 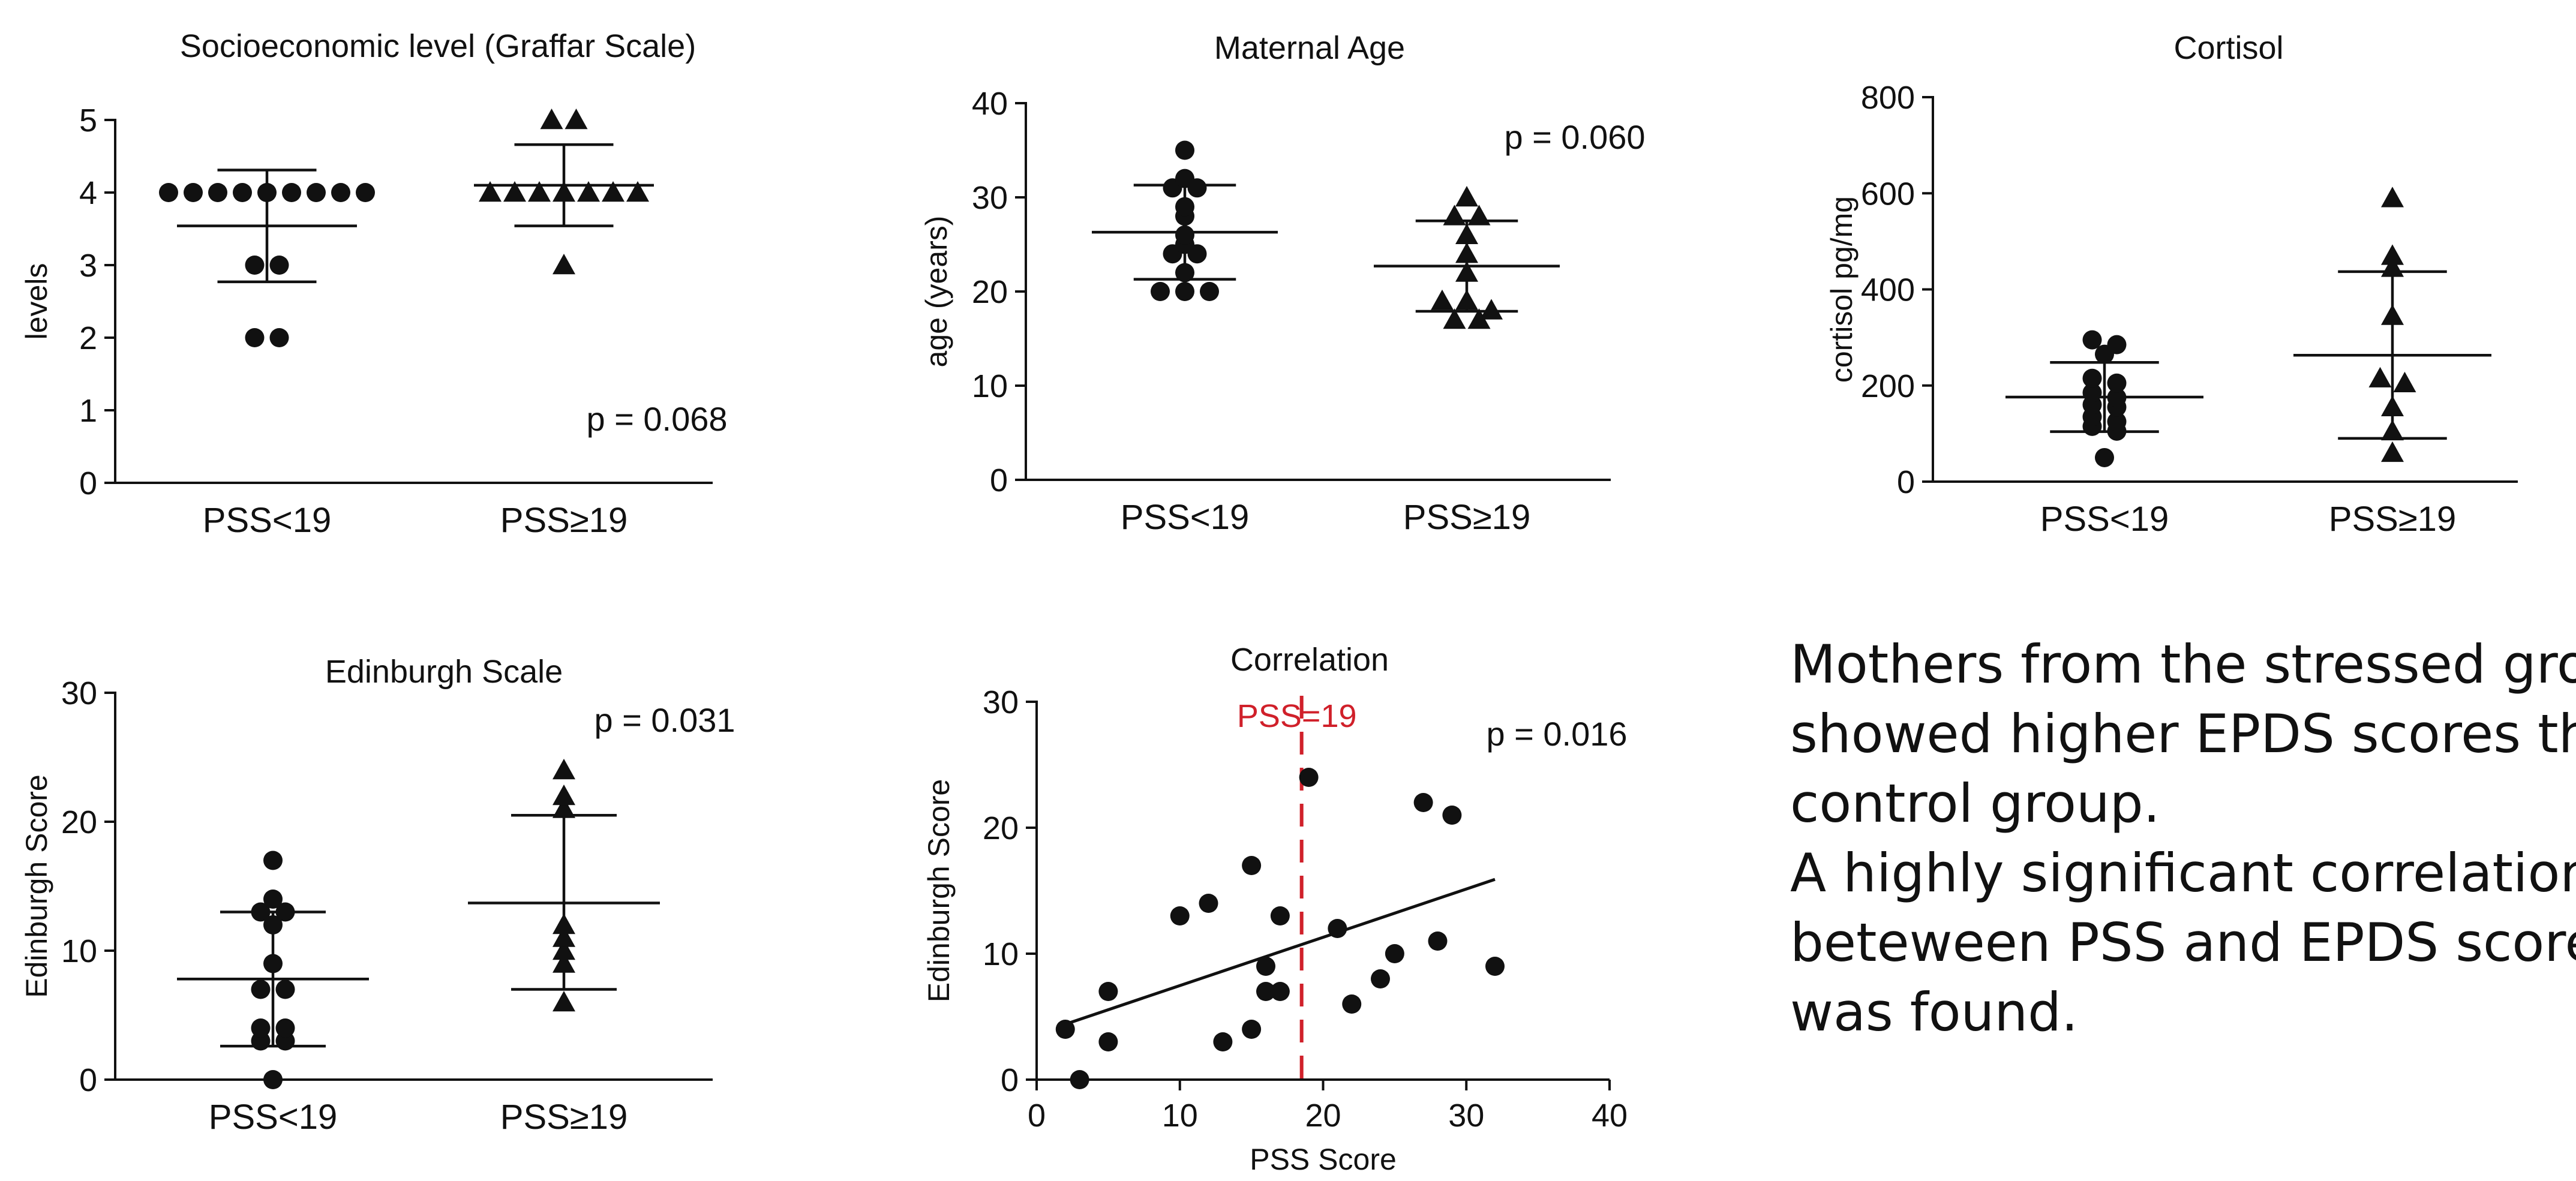 What do you see at coordinates (1934, 1012) in the screenshot?
I see `note-line-6: was found.` at bounding box center [1934, 1012].